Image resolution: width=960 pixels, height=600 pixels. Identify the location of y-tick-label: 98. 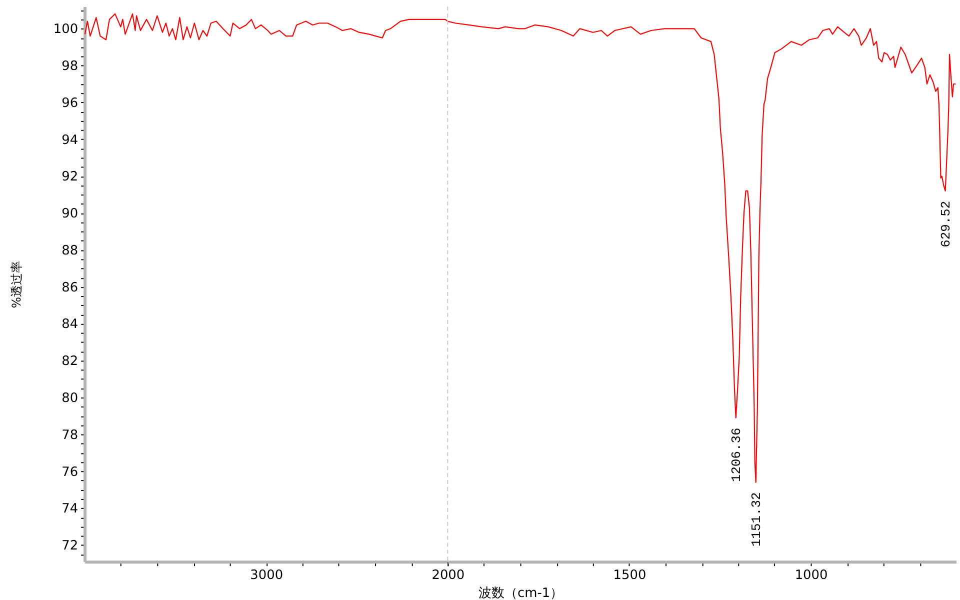
(70, 66).